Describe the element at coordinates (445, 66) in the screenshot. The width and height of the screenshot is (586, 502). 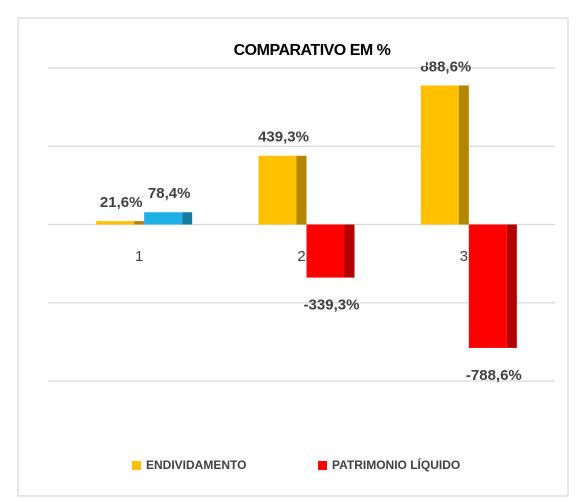
I see `data-label: 888,6%` at that location.